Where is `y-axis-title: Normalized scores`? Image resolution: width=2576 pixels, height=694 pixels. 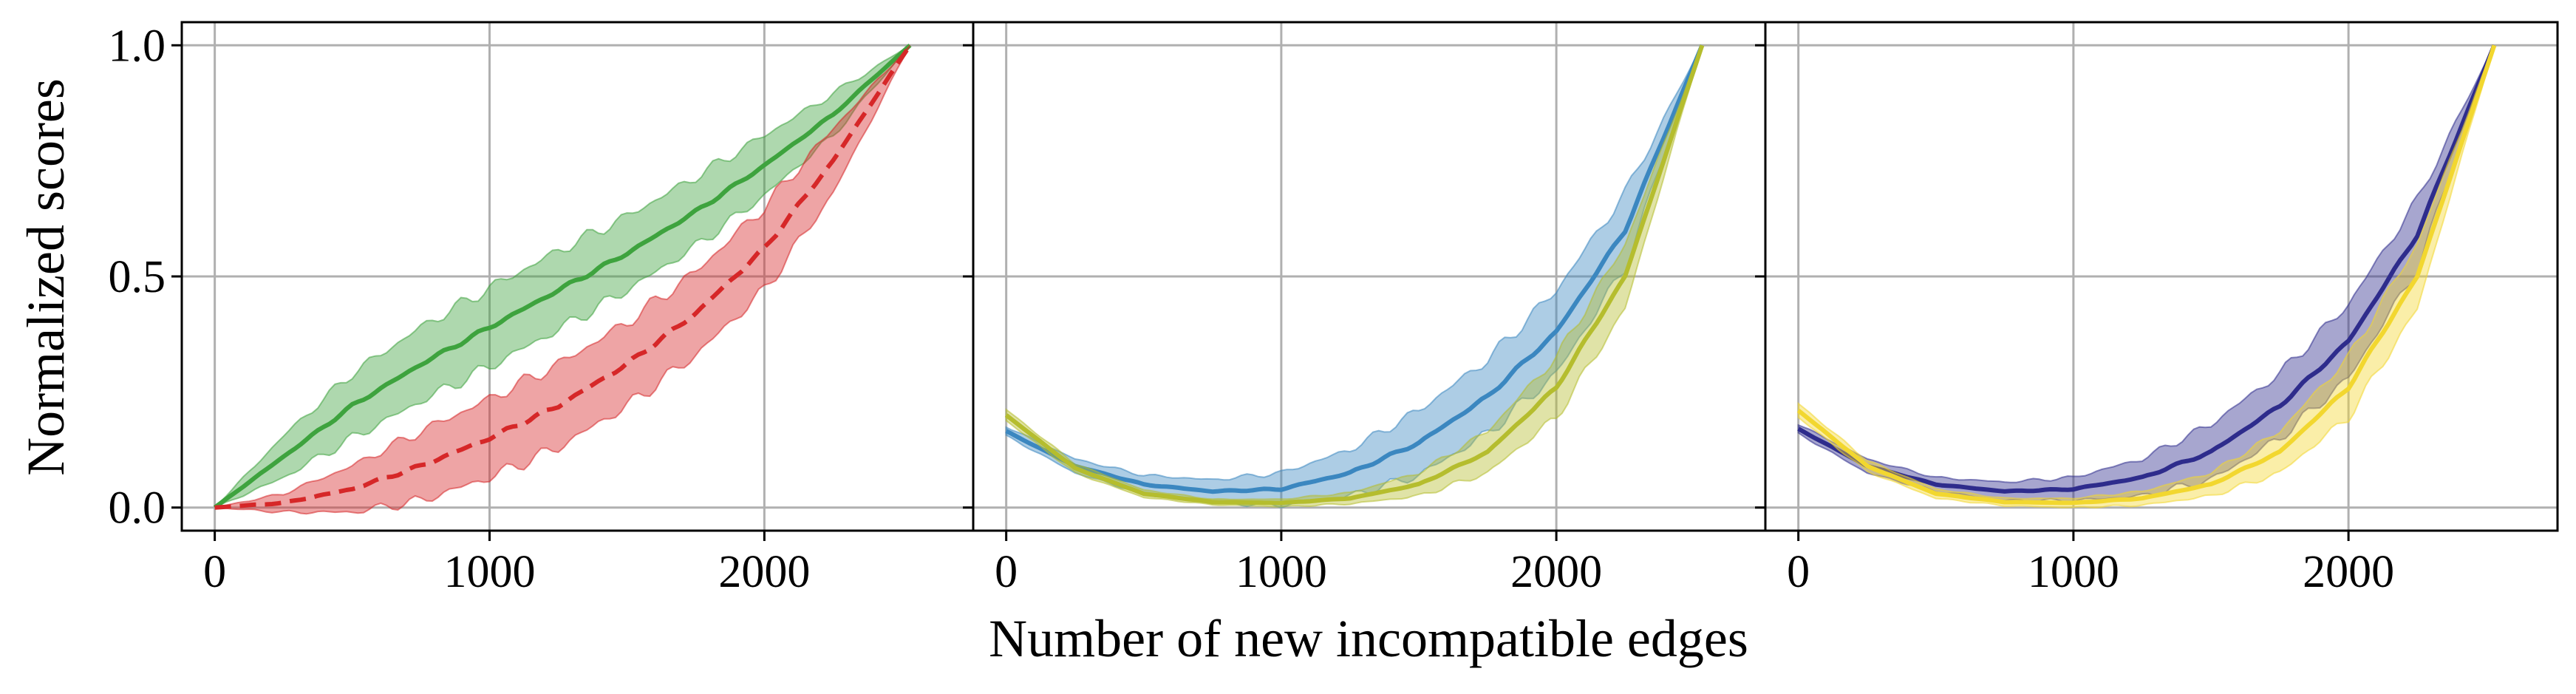
y-axis-title: Normalized scores is located at coordinates (45, 277).